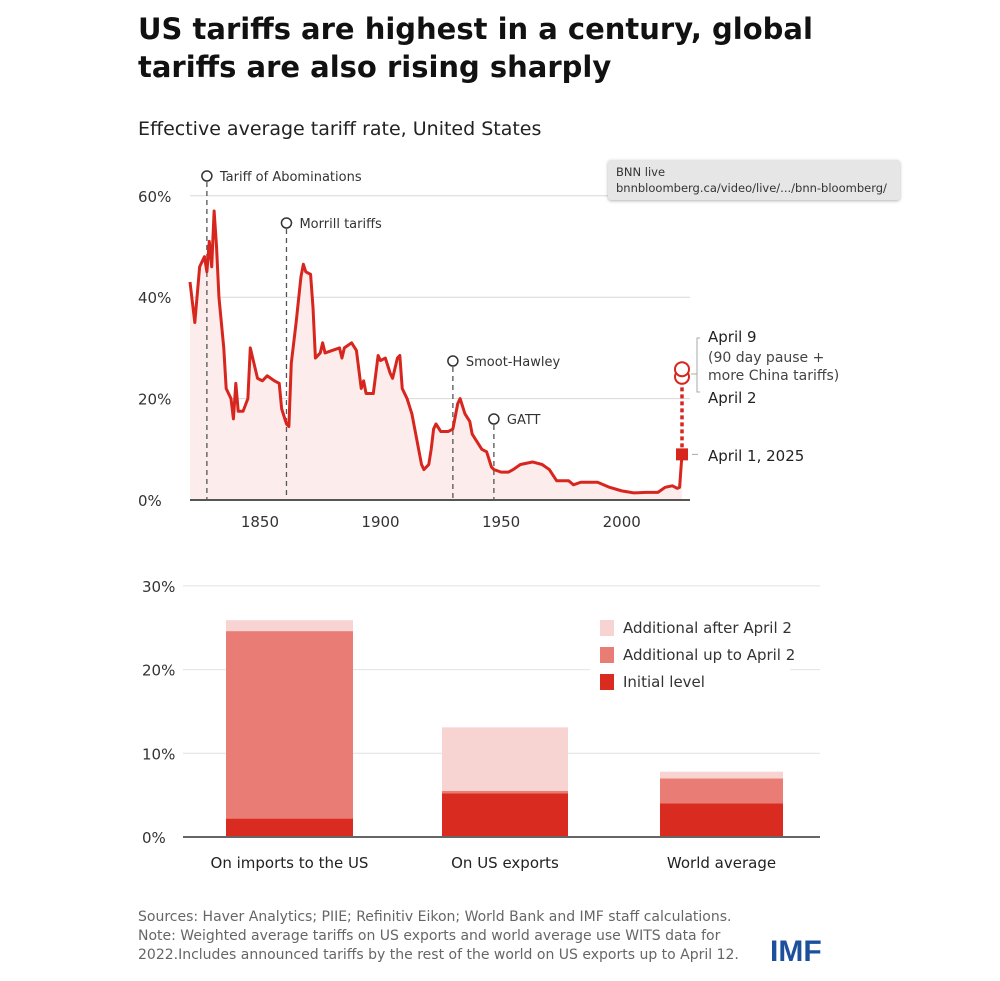  I want to click on legend-label: Additional after April 2, so click(707, 628).